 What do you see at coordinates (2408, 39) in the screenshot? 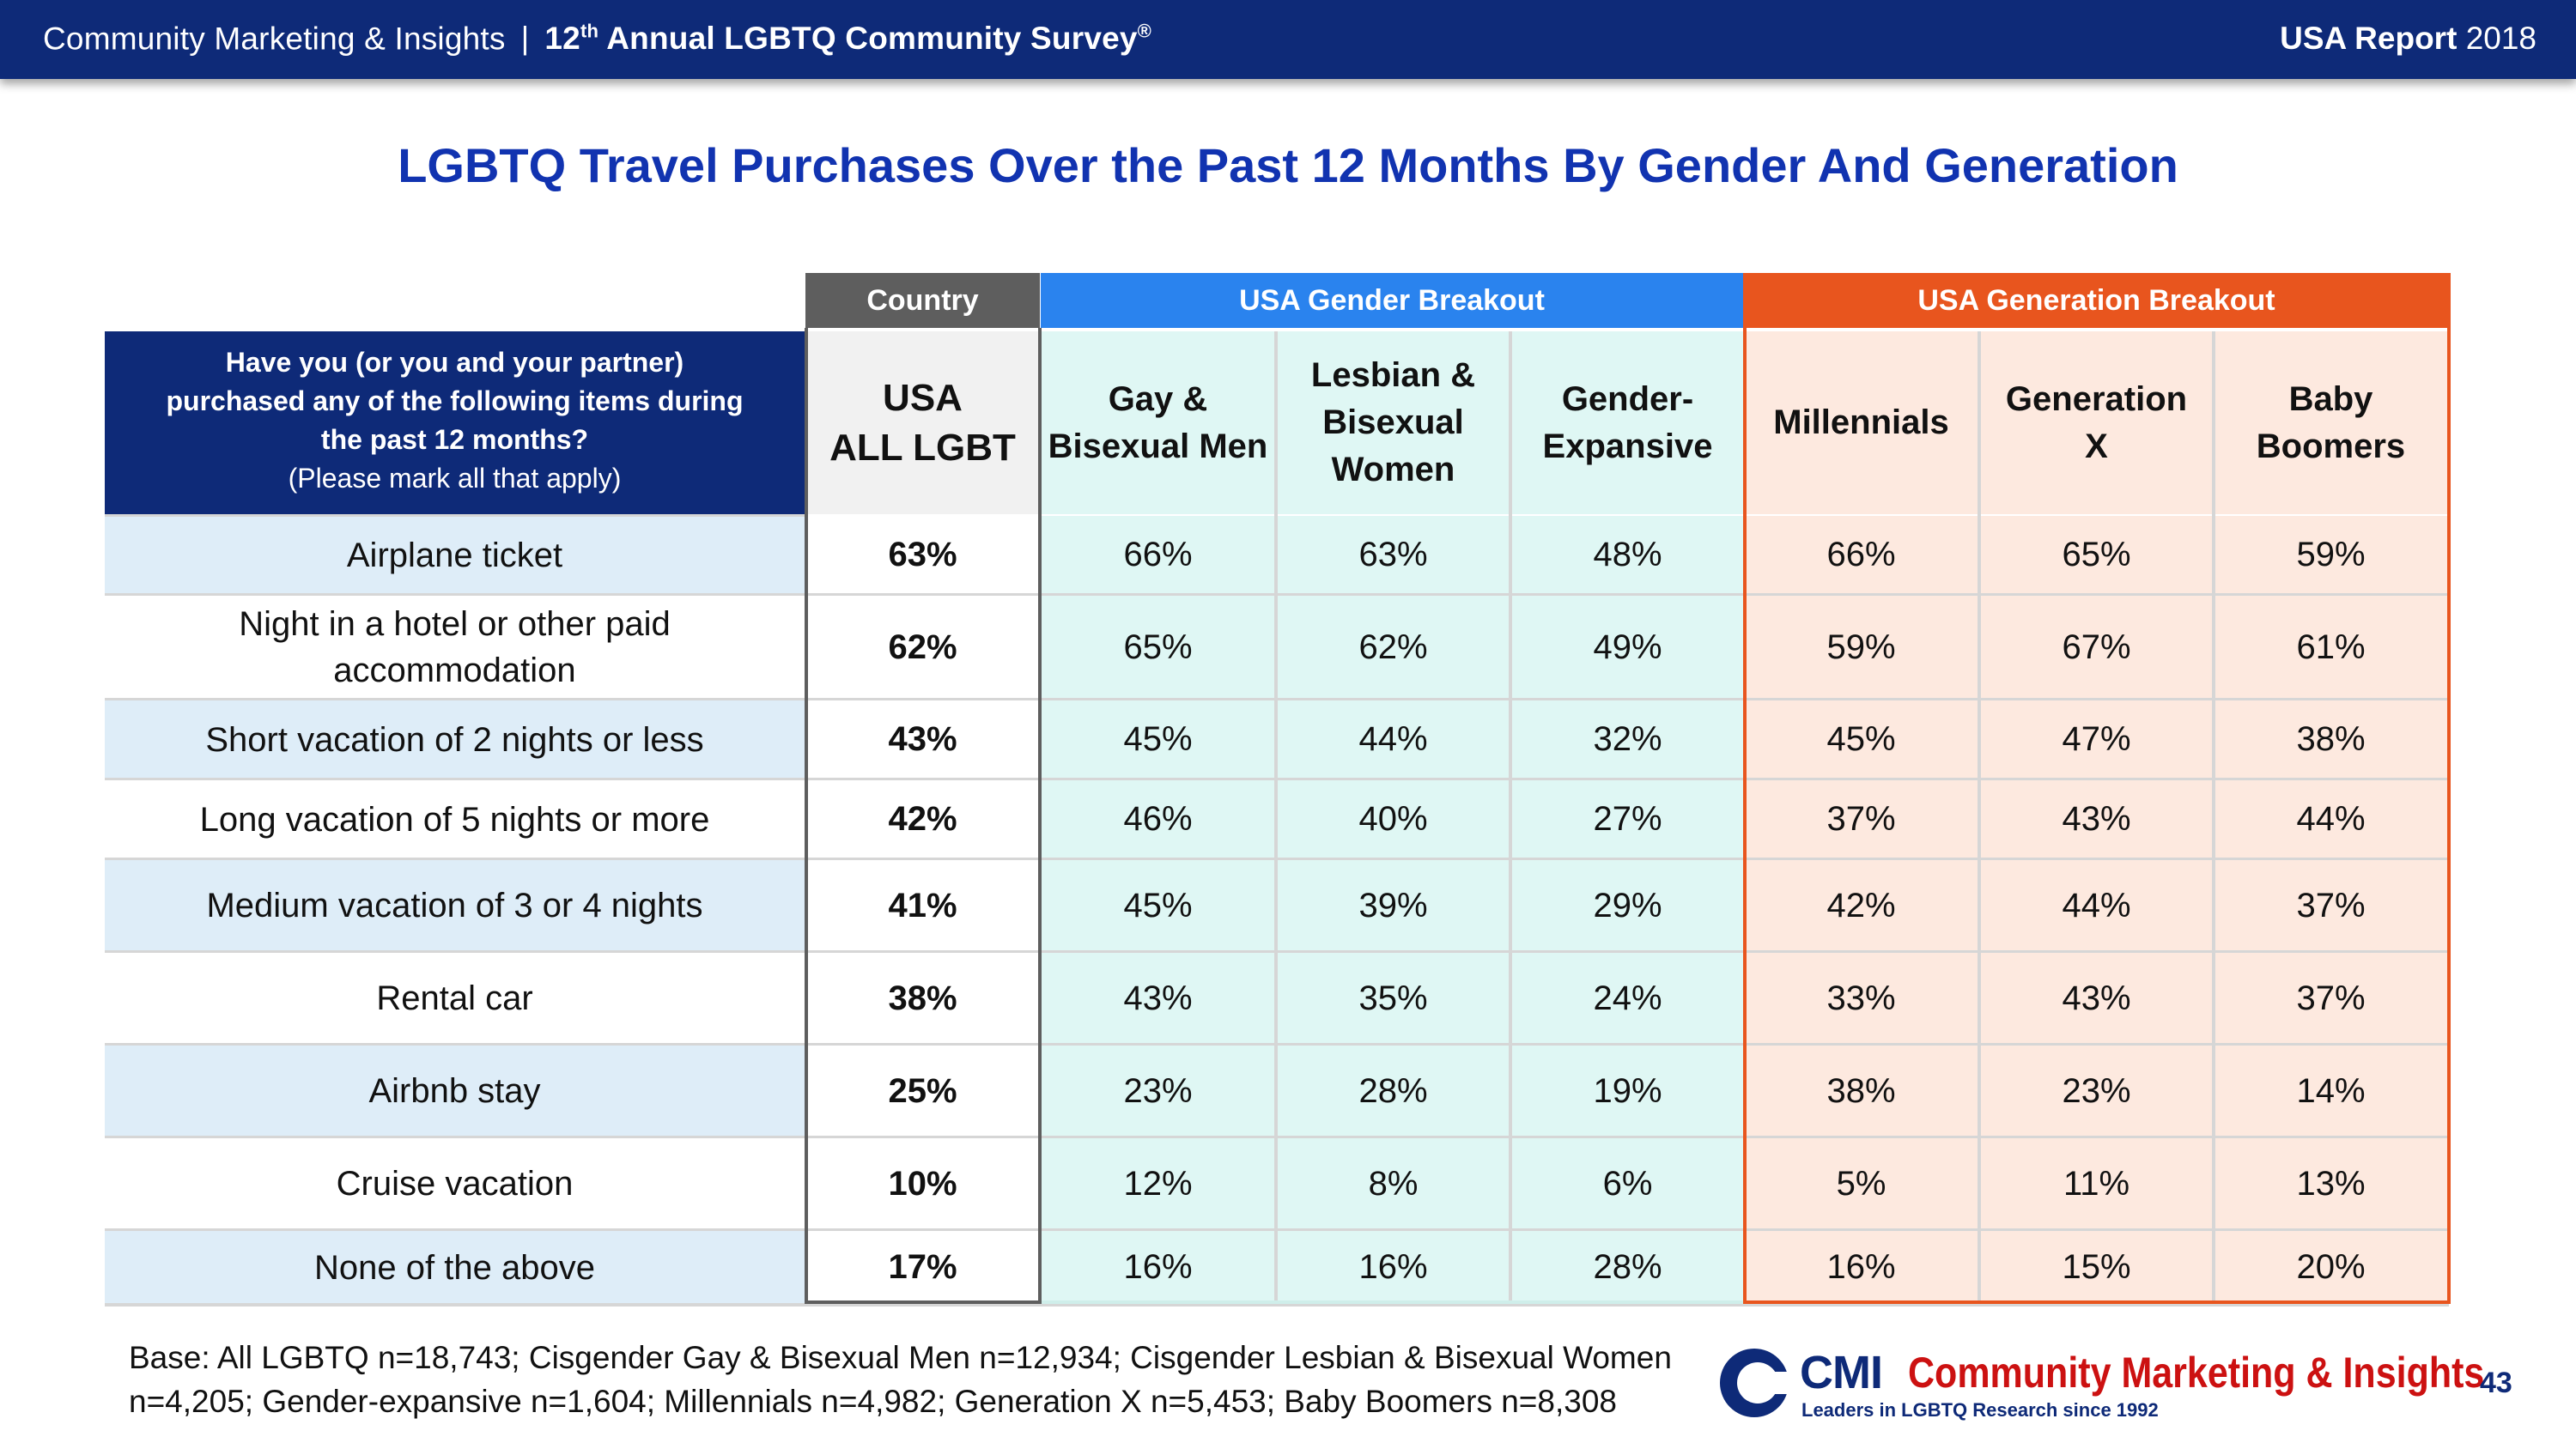
I see `header-report: USA Report 2018` at bounding box center [2408, 39].